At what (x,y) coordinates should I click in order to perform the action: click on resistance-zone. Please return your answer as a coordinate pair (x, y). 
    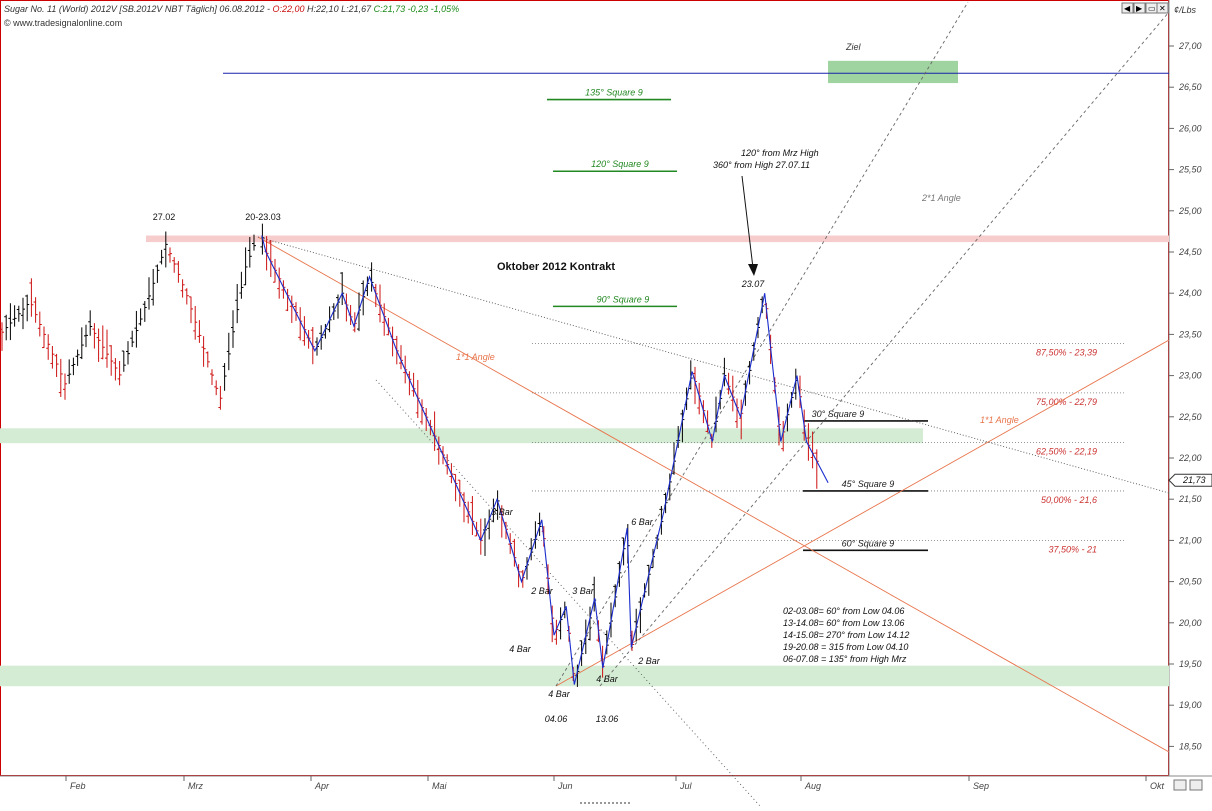
    Looking at the image, I should click on (657, 239).